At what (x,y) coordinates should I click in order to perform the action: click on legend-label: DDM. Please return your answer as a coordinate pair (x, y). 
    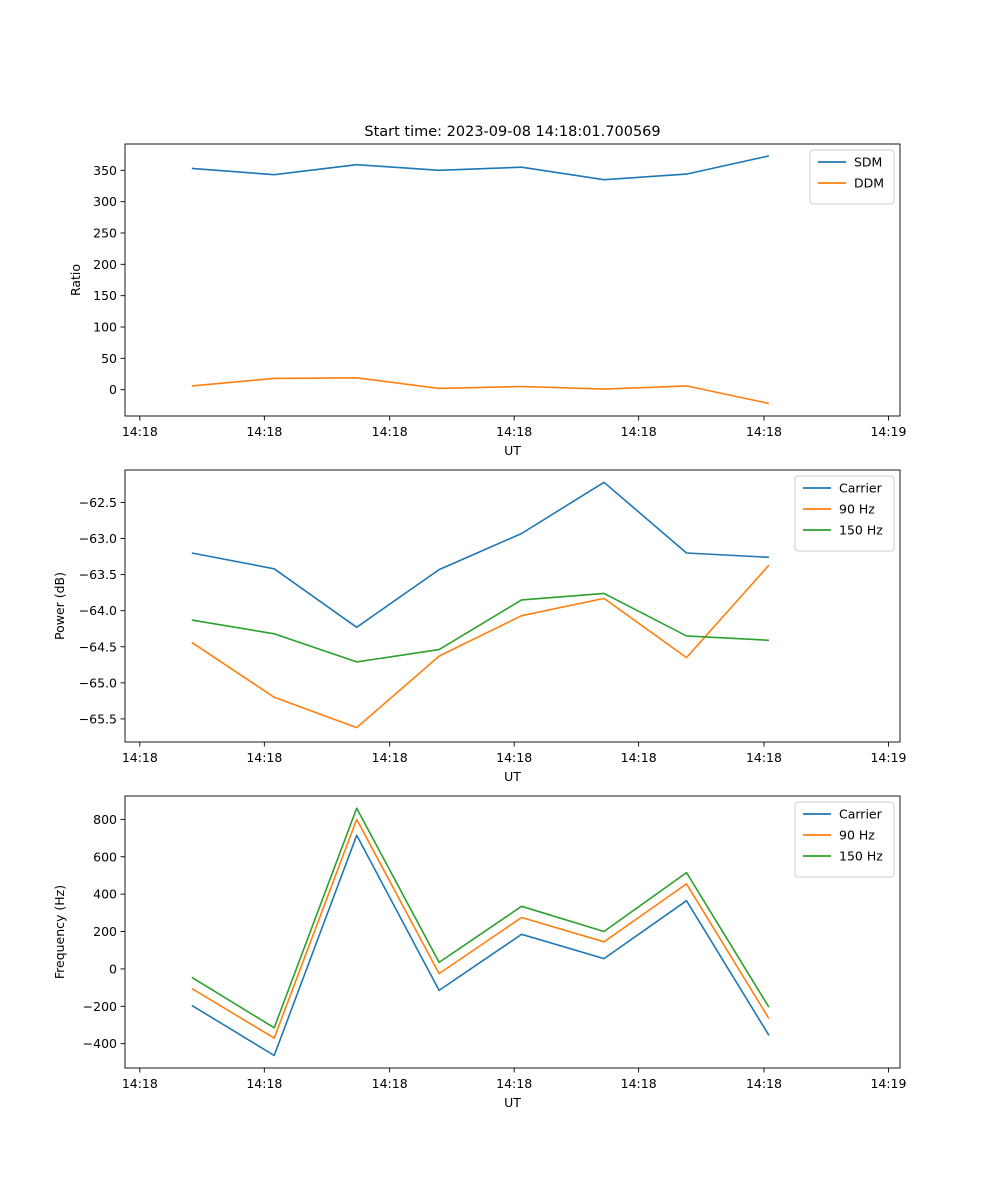
    Looking at the image, I should click on (869, 183).